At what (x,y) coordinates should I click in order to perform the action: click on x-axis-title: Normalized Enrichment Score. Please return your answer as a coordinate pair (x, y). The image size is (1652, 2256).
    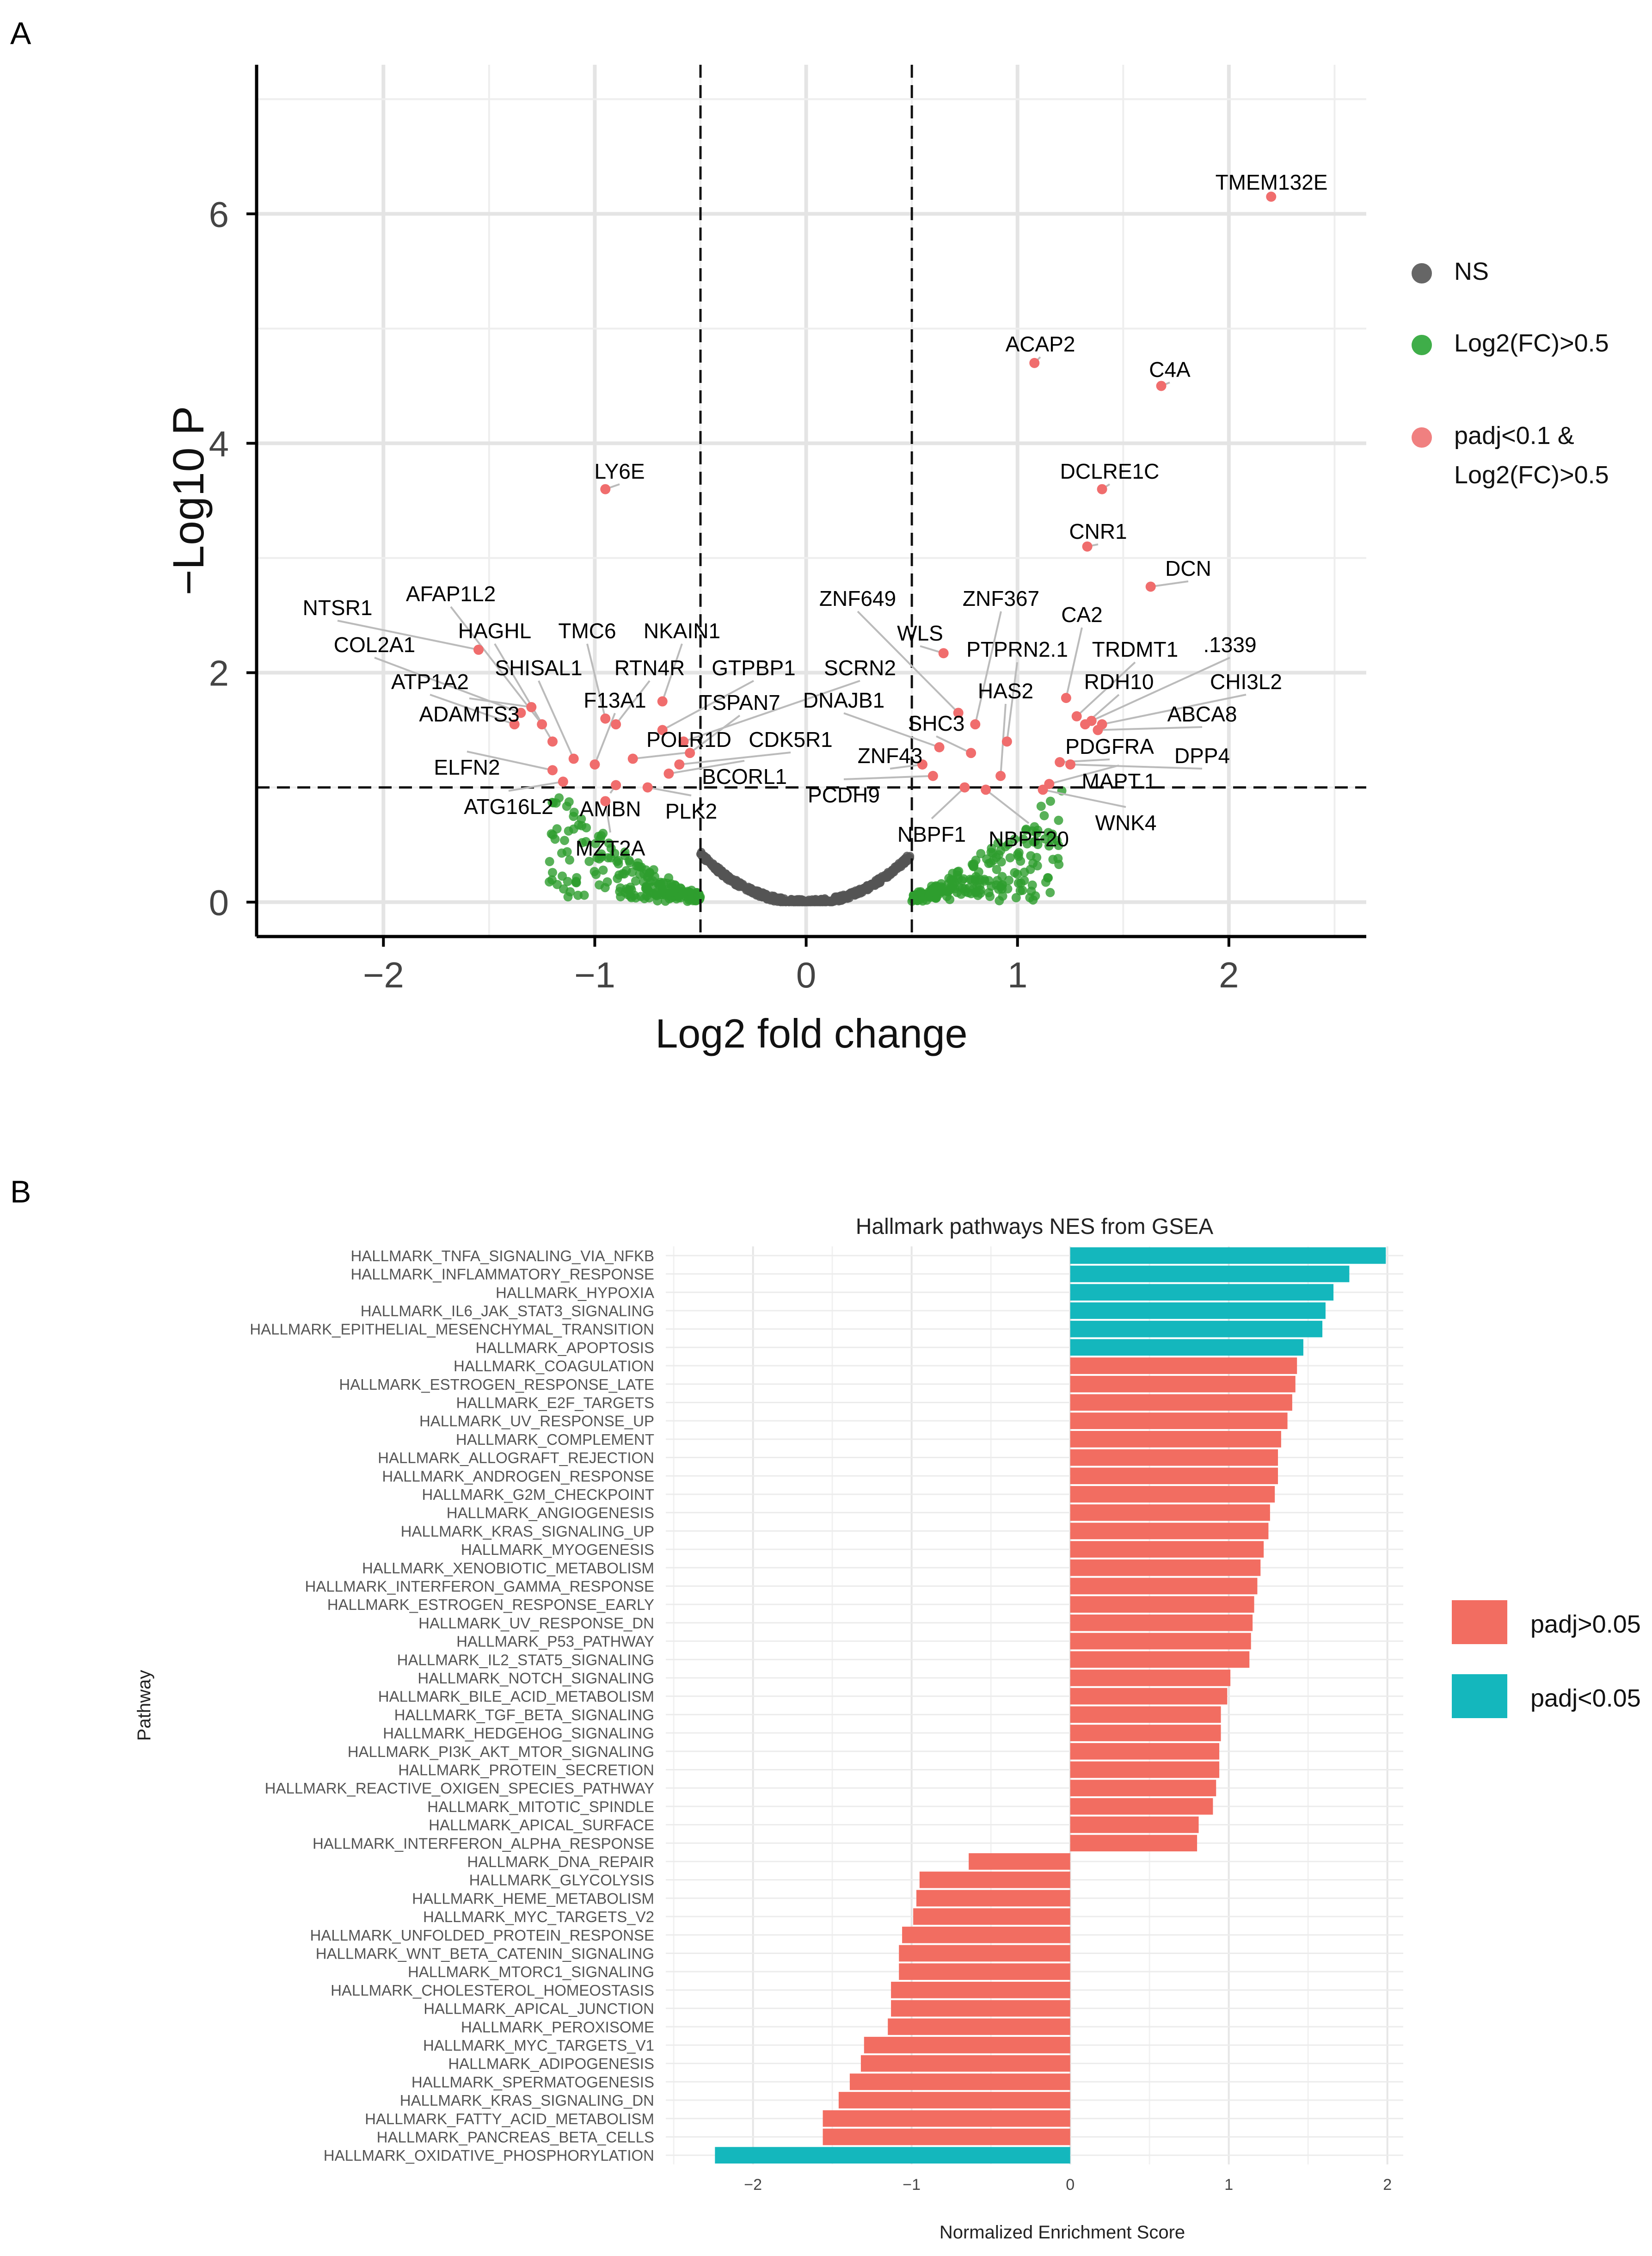
    Looking at the image, I should click on (1062, 2232).